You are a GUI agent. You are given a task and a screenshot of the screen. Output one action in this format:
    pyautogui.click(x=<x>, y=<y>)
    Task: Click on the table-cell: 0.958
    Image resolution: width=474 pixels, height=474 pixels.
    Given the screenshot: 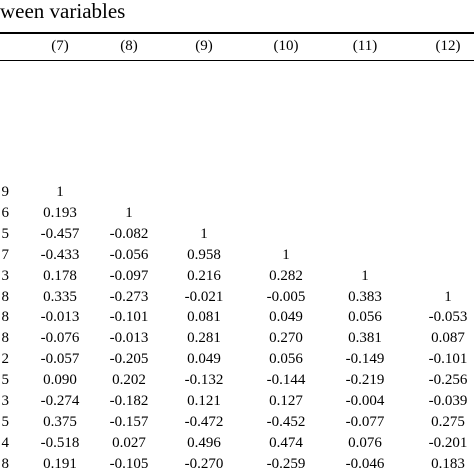 What is the action you would take?
    pyautogui.click(x=204, y=254)
    